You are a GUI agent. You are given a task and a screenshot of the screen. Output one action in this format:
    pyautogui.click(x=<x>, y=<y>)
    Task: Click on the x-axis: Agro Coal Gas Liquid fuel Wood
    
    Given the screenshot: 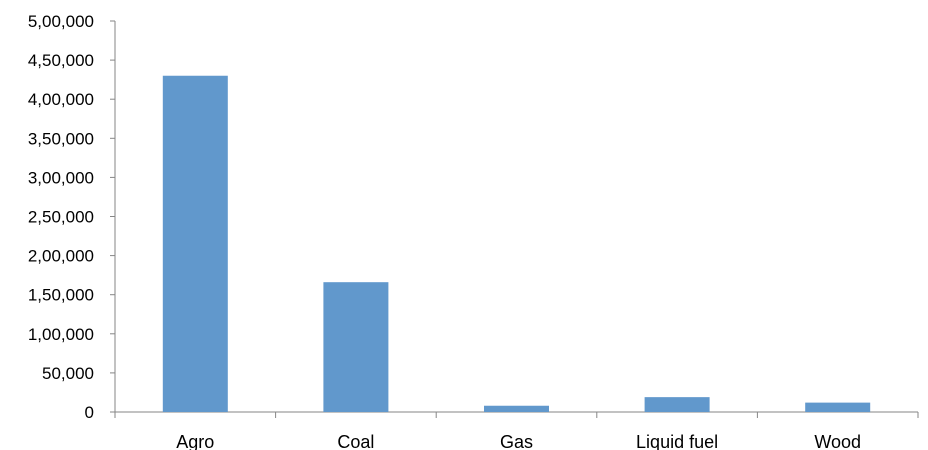 What is the action you would take?
    pyautogui.click(x=516, y=430)
    